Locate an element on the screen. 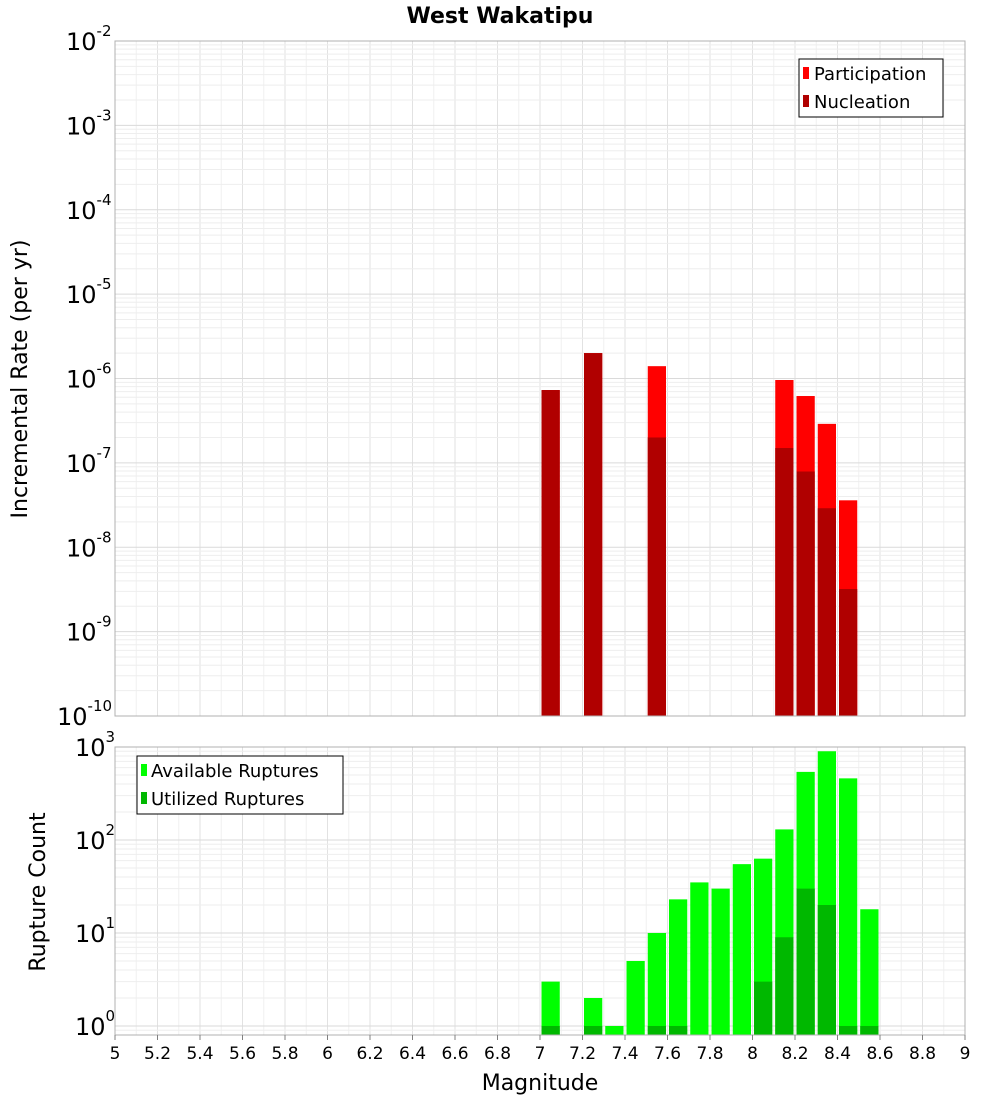 The width and height of the screenshot is (1000, 1100). y-axis-label-bottom: Rupture Count is located at coordinates (38, 892).